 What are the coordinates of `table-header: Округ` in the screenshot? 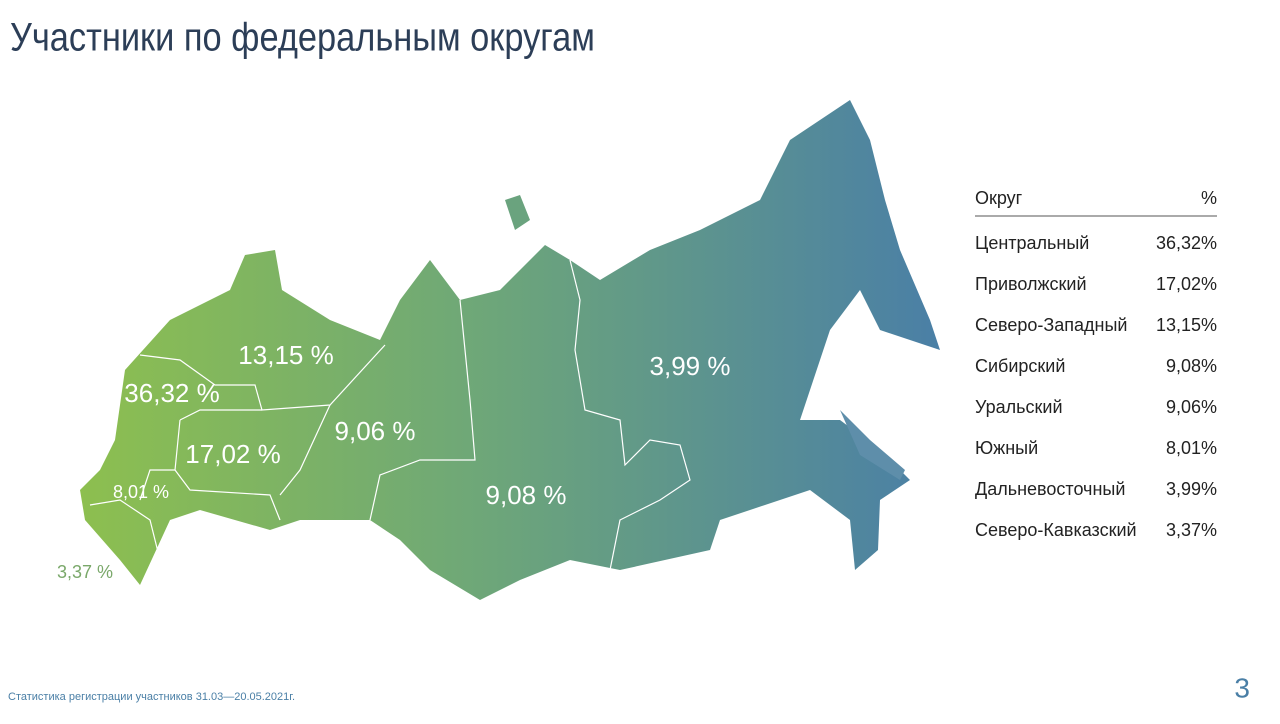 It's located at (999, 198).